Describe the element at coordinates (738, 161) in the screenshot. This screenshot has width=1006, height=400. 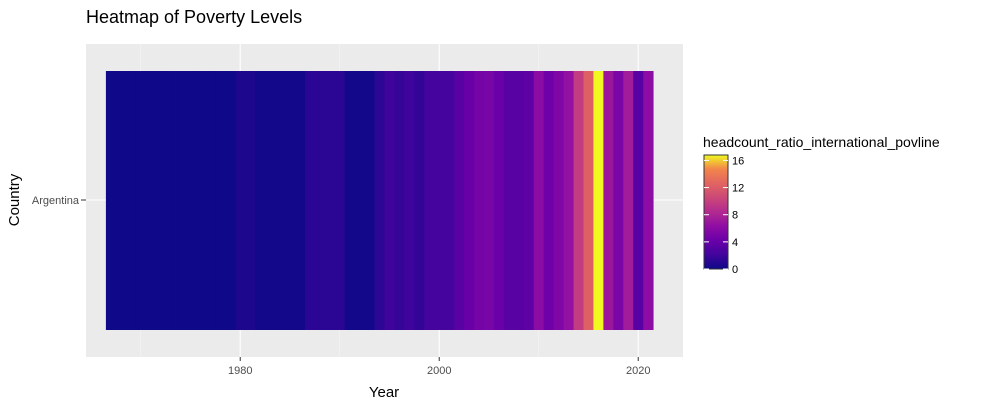
I see `colorbar-tick-label: 16` at that location.